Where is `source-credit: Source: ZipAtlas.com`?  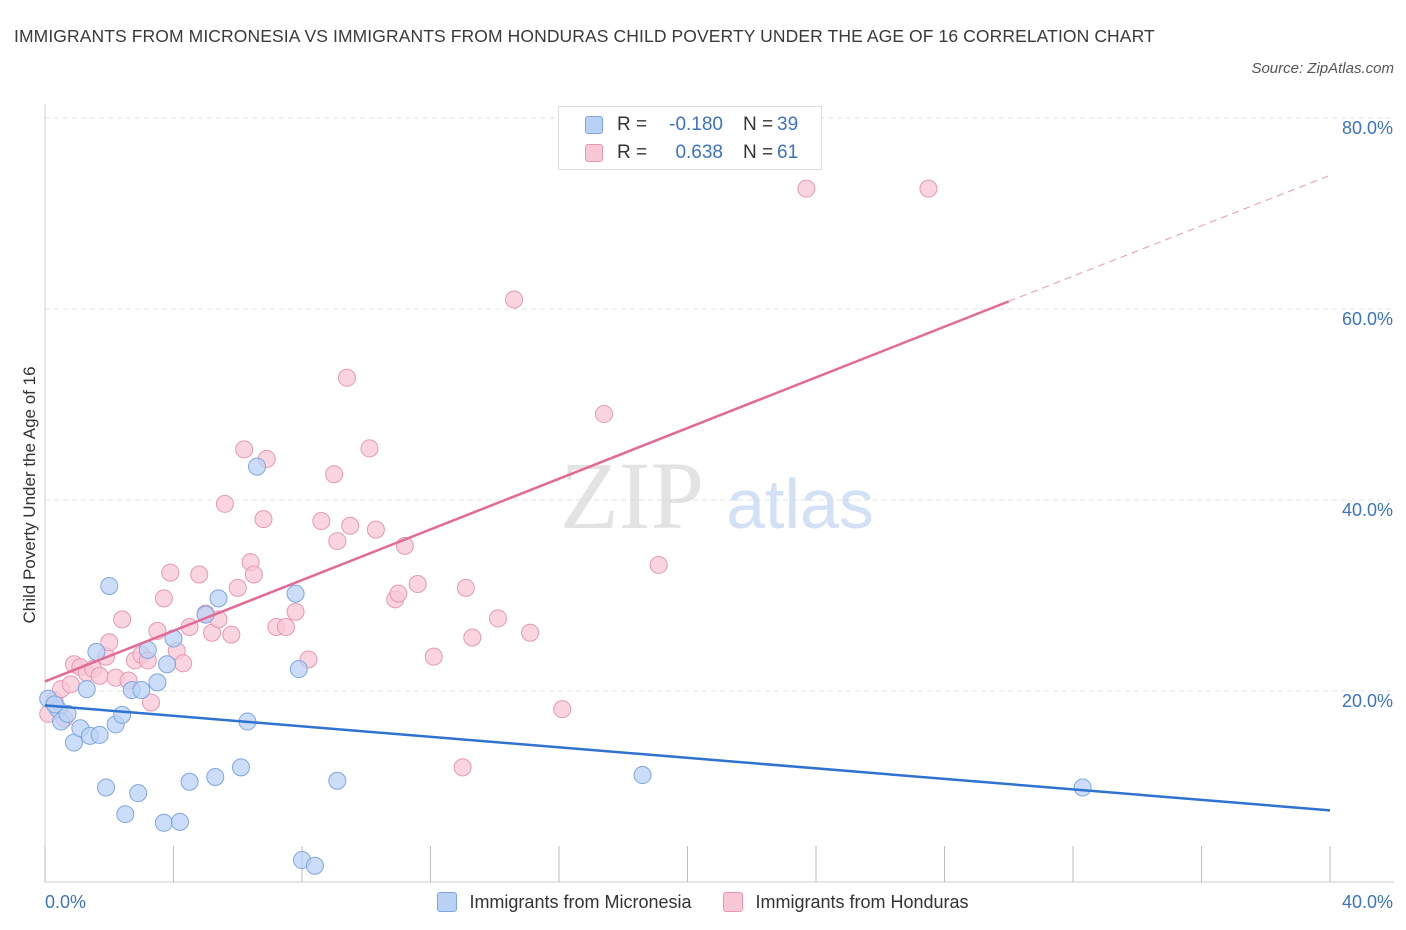
source-credit: Source: ZipAtlas.com is located at coordinates (1322, 68).